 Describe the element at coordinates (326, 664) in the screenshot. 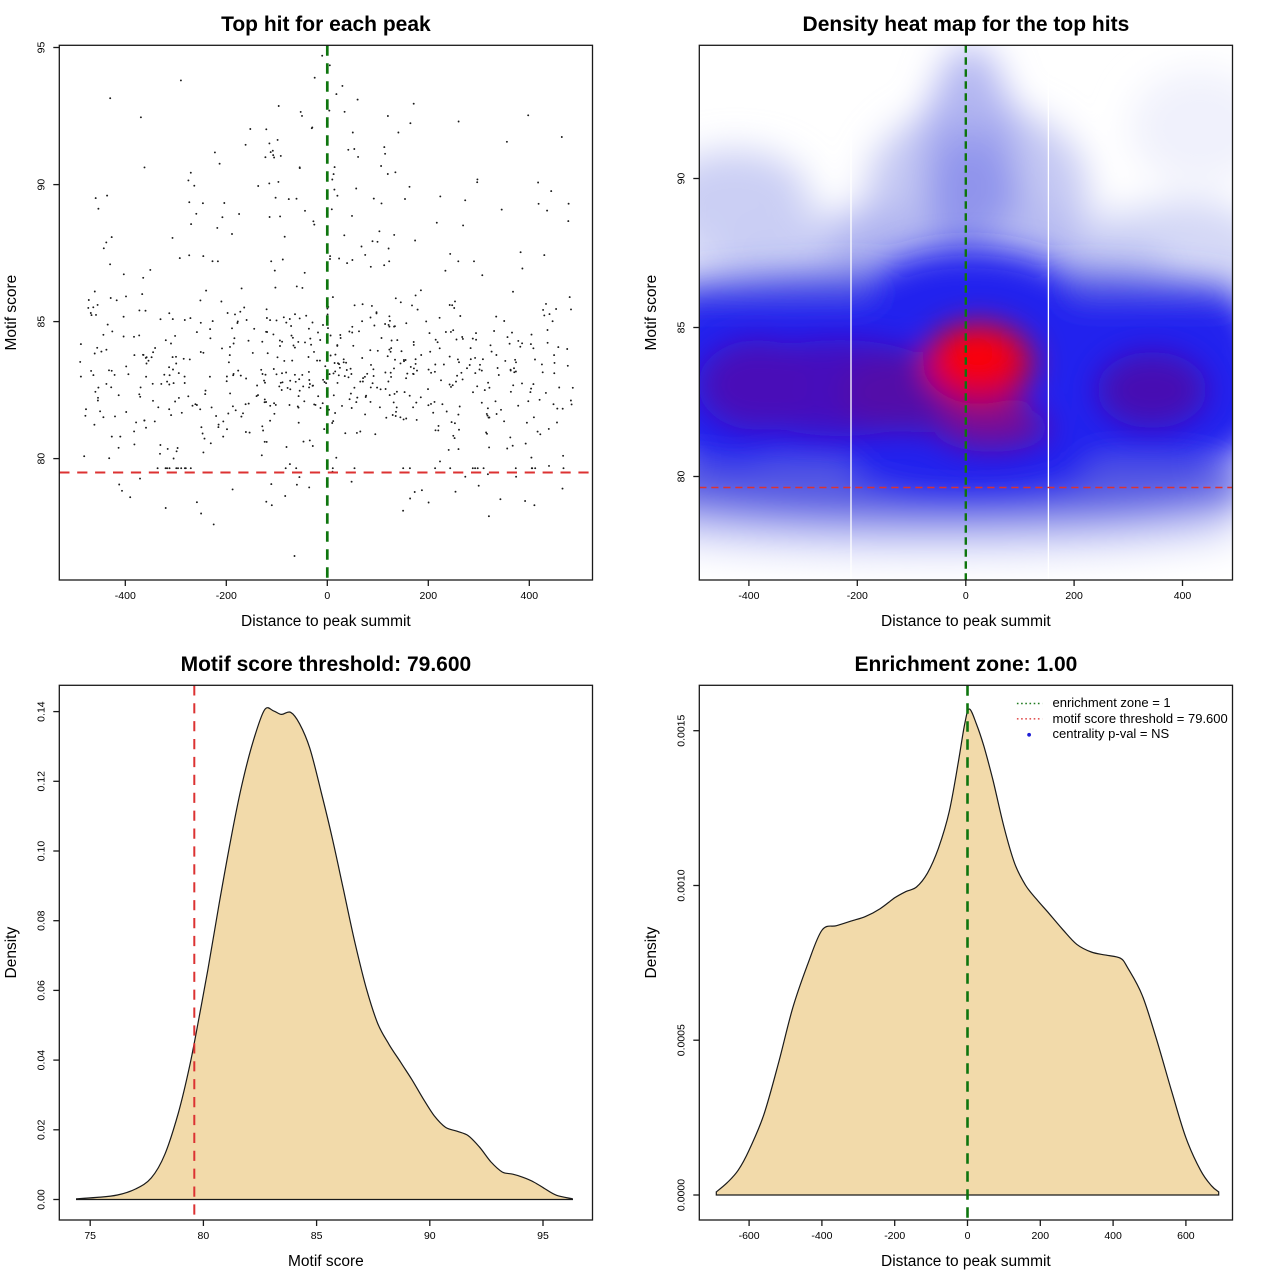

I see `svg-text: Motif score threshold: 79.600` at that location.